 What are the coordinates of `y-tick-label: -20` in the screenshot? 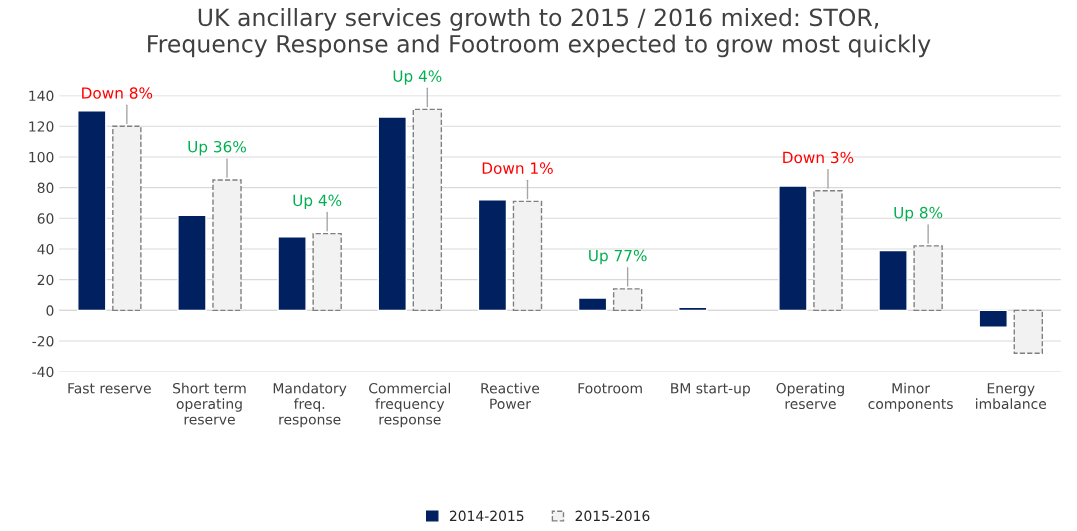 It's located at (43, 341).